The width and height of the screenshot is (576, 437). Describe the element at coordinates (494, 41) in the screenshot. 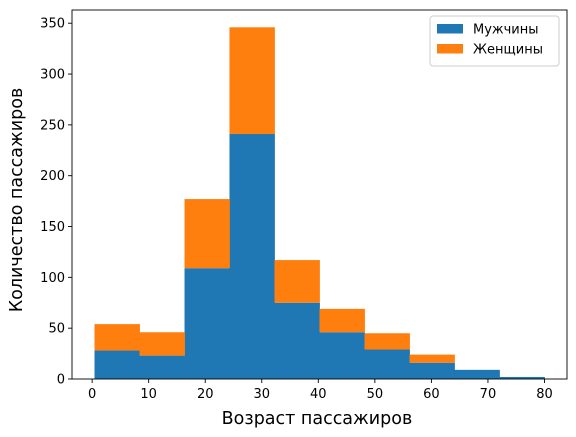

I see `legend: Мужчины Женщины` at that location.